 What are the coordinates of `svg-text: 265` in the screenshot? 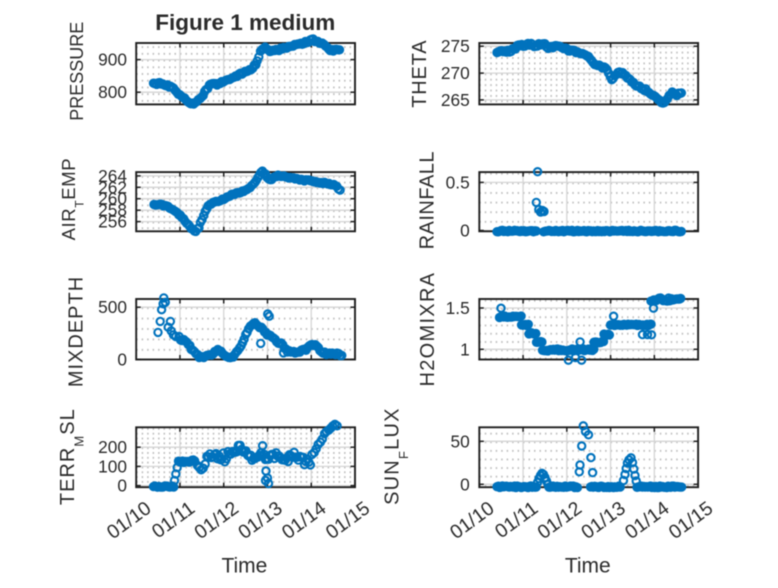 It's located at (455, 100).